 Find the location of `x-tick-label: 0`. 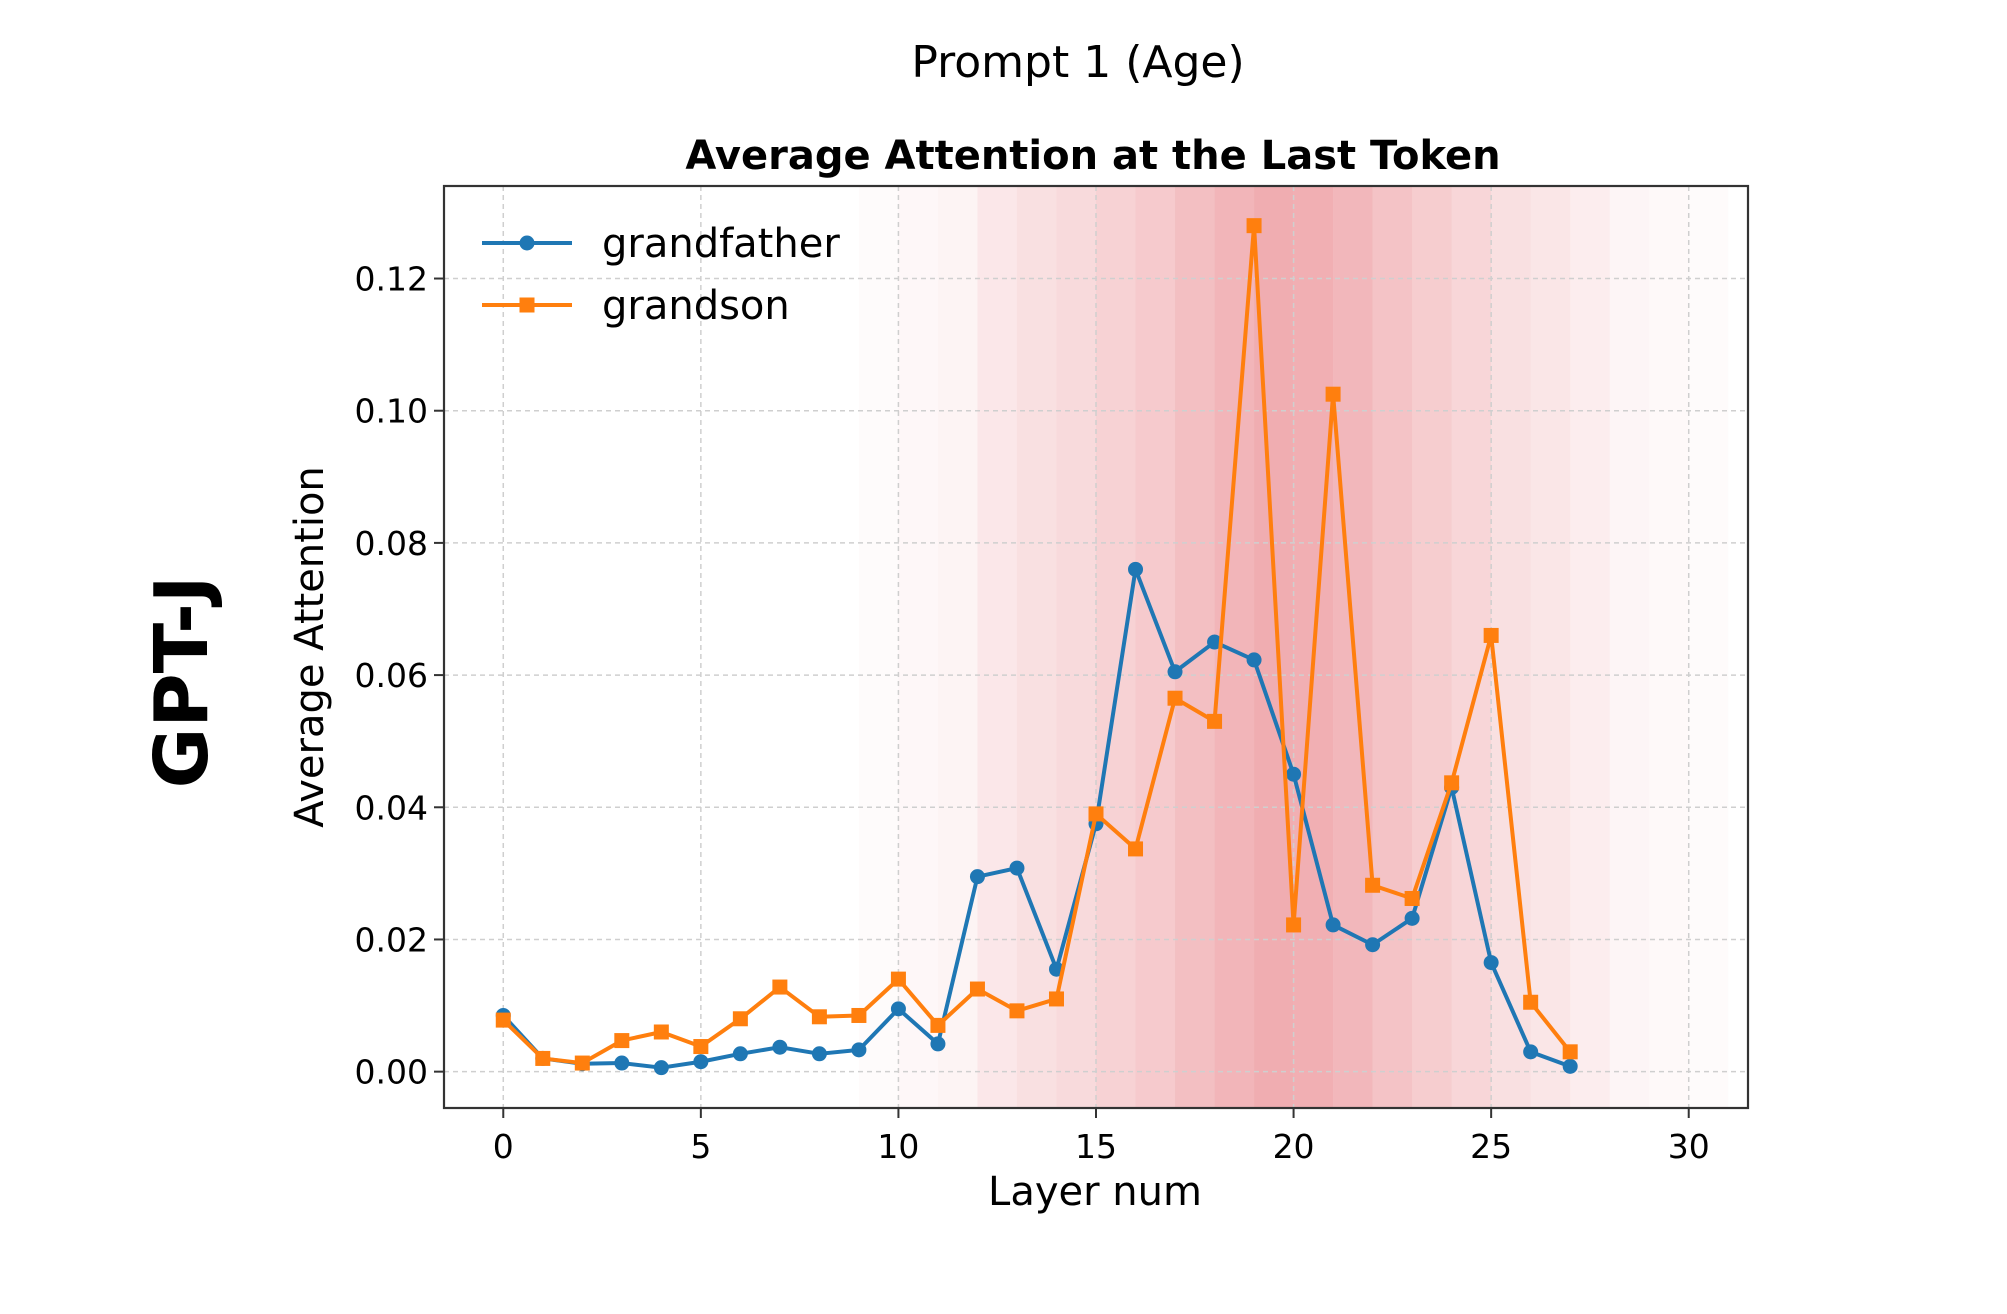

x-tick-label: 0 is located at coordinates (503, 1146).